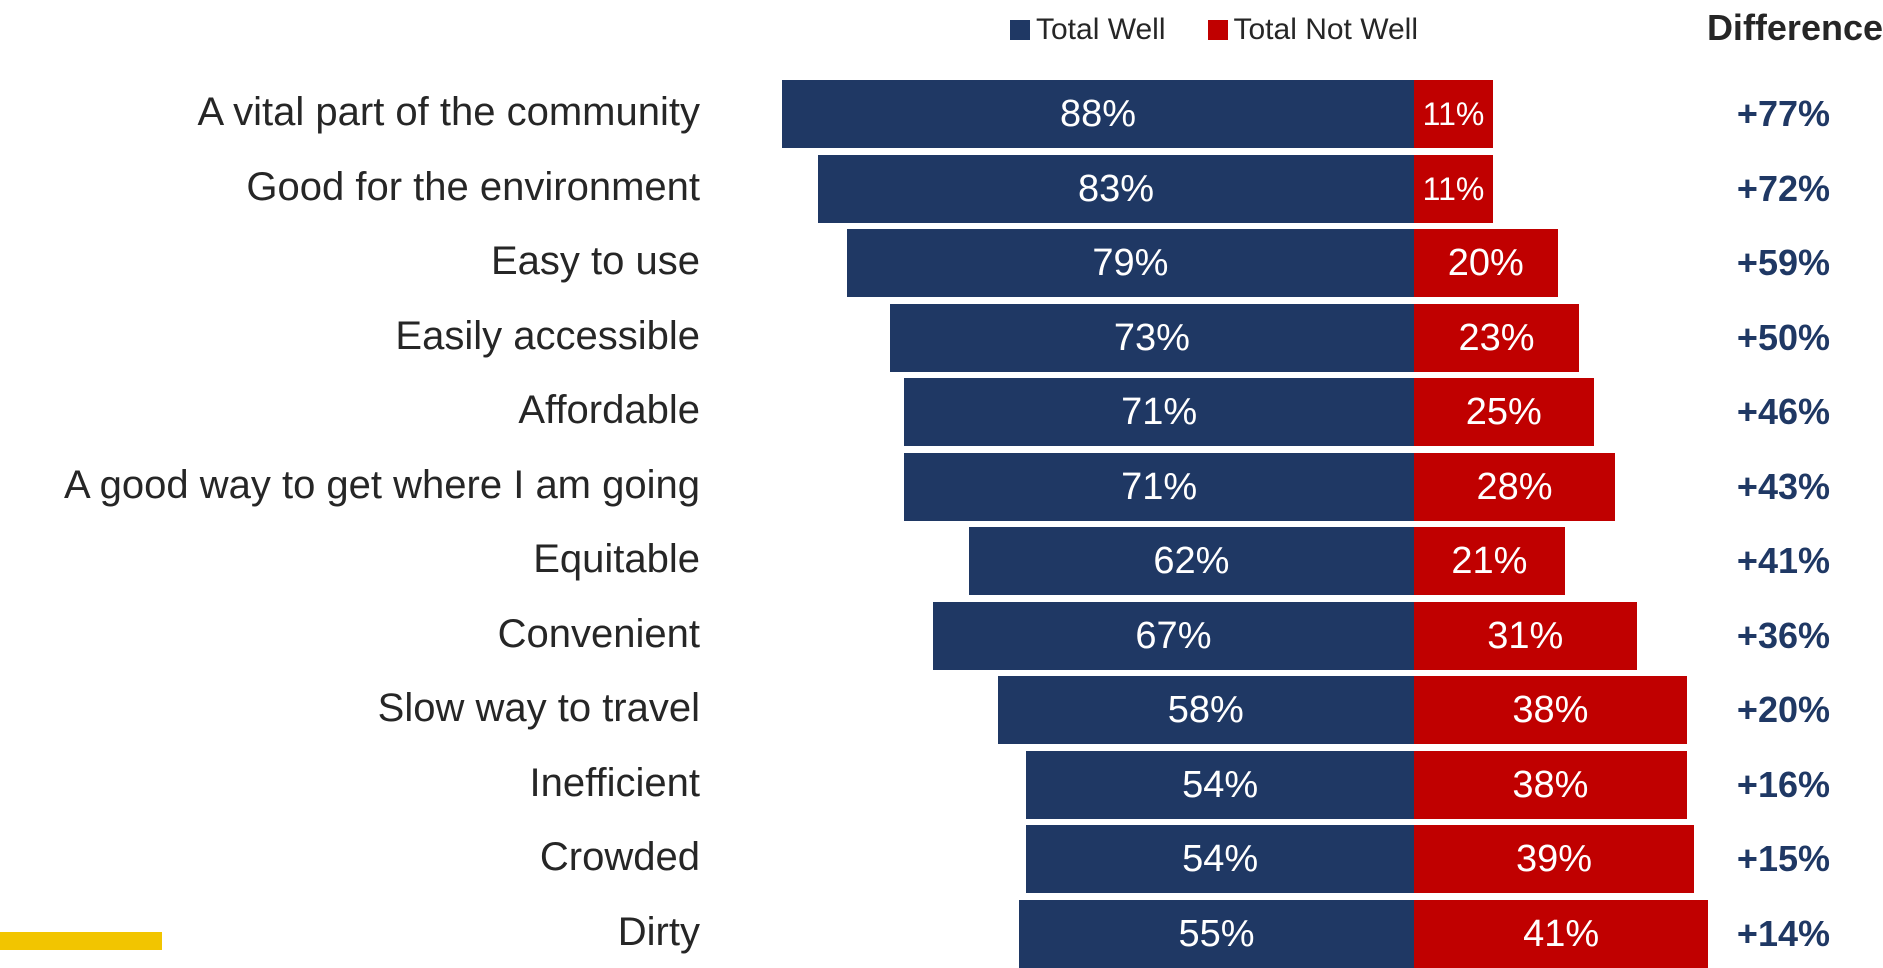 This screenshot has height=968, width=1883. I want to click on value-label-not-well: 23%, so click(1496, 337).